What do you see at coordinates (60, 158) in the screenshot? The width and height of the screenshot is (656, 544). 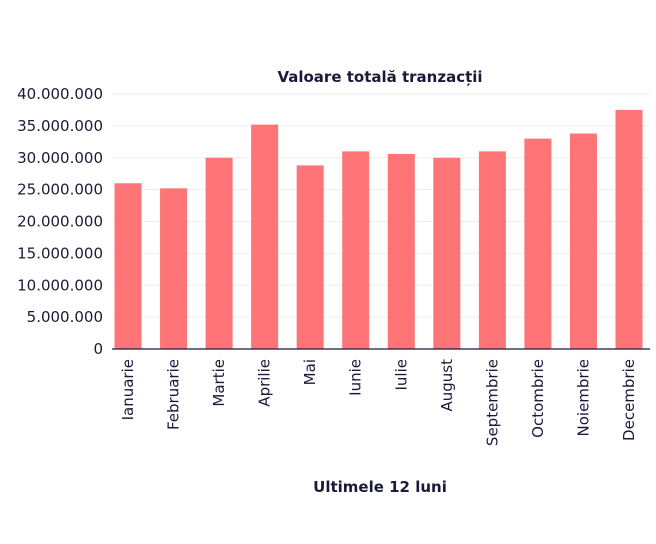 I see `y-tick-label: 30.000.000` at bounding box center [60, 158].